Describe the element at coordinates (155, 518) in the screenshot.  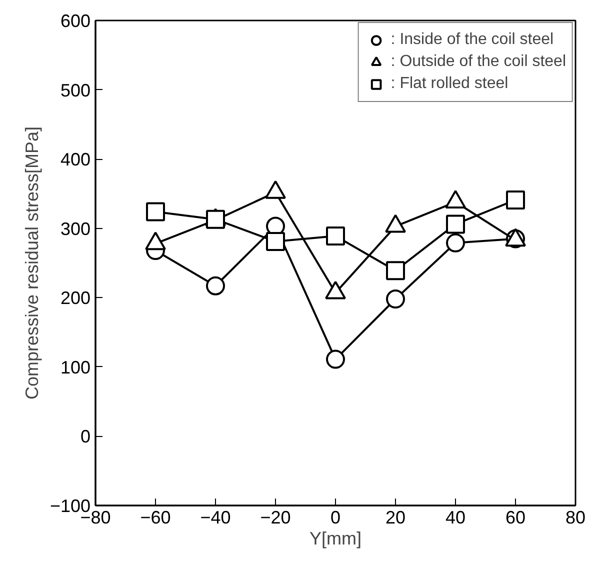
I see `x-tick-label: −60` at that location.